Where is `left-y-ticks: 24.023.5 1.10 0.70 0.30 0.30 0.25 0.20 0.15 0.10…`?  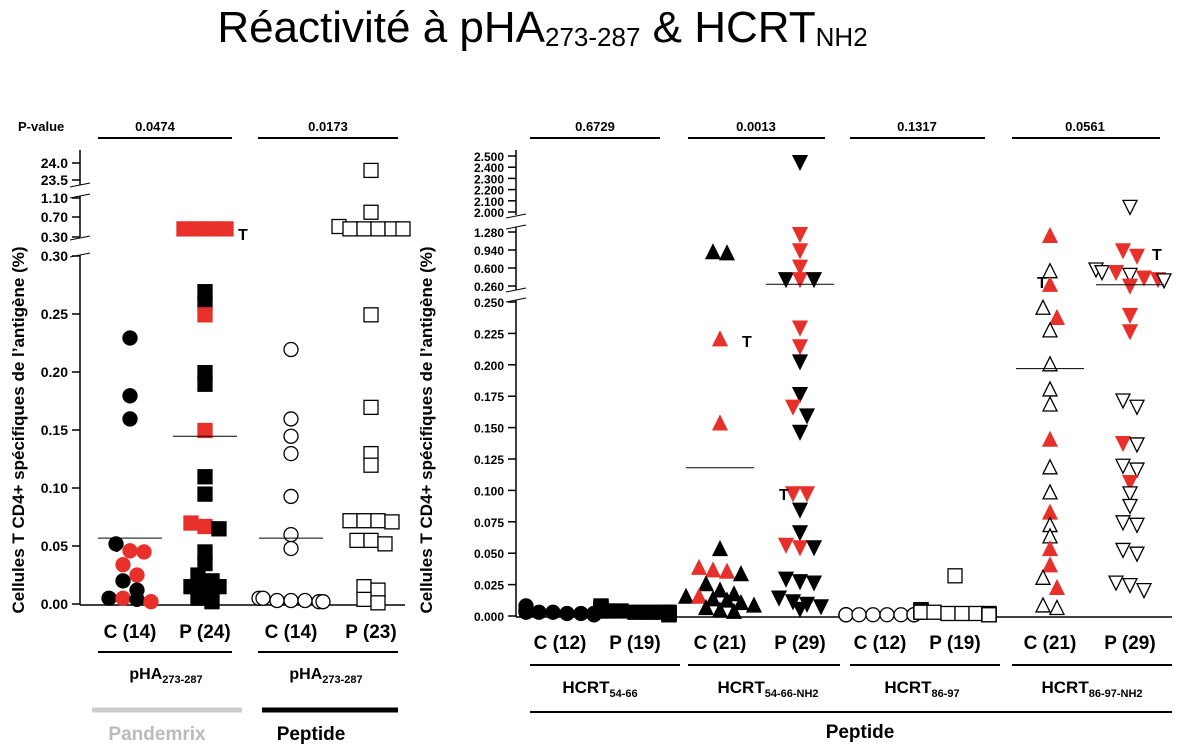
left-y-ticks: 24.023.5 1.10 0.70 0.30 0.30 0.25 0.20 0.15 0.10… is located at coordinates (60, 383).